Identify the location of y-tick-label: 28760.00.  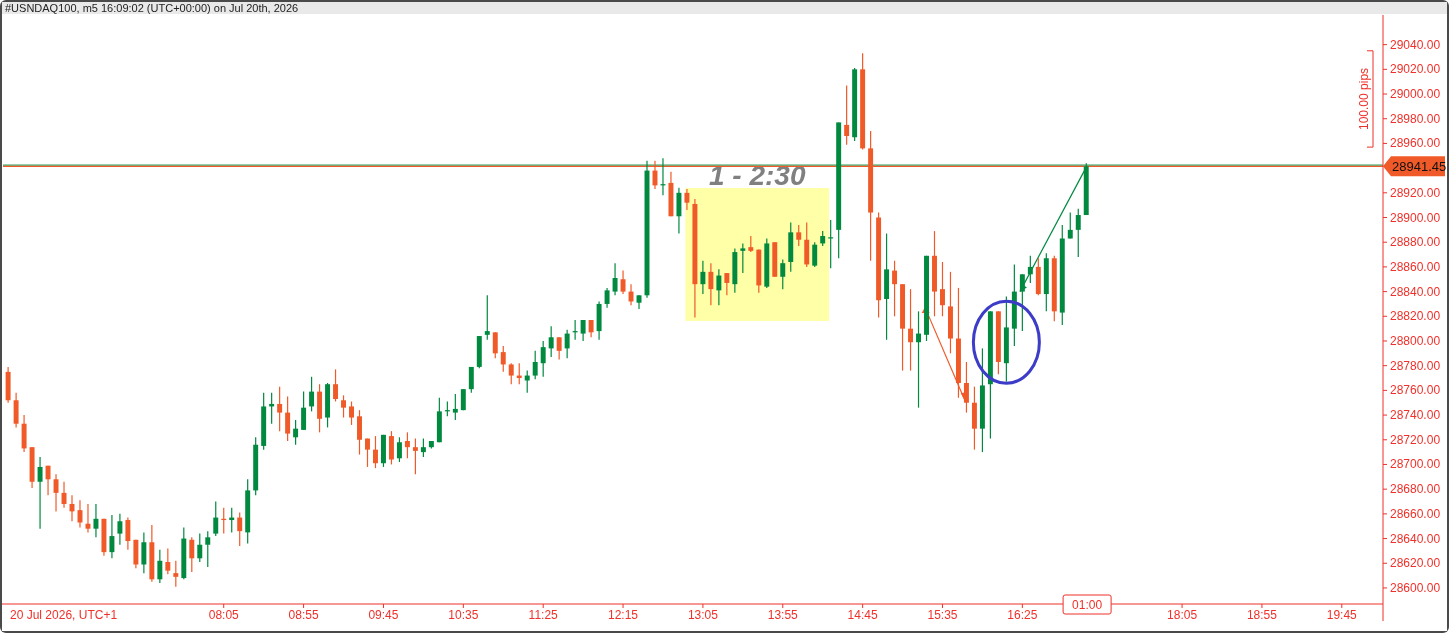
(1415, 390).